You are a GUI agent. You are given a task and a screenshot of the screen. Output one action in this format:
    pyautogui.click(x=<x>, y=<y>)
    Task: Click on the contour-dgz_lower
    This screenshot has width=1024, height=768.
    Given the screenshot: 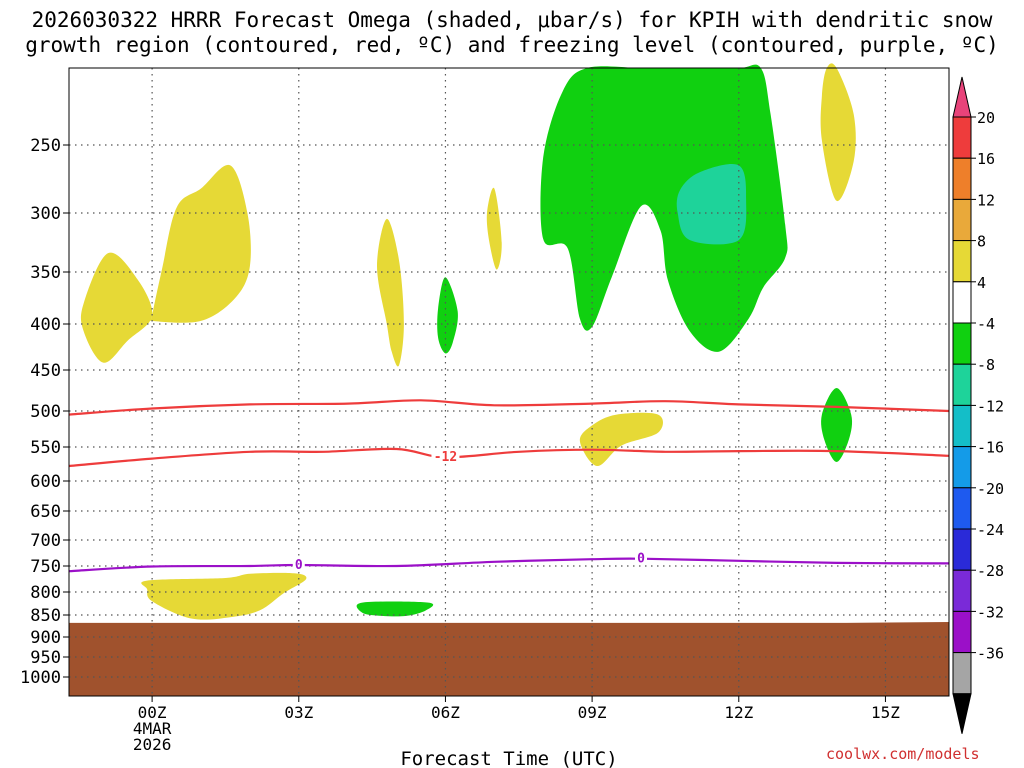 What is the action you would take?
    pyautogui.click(x=509, y=457)
    